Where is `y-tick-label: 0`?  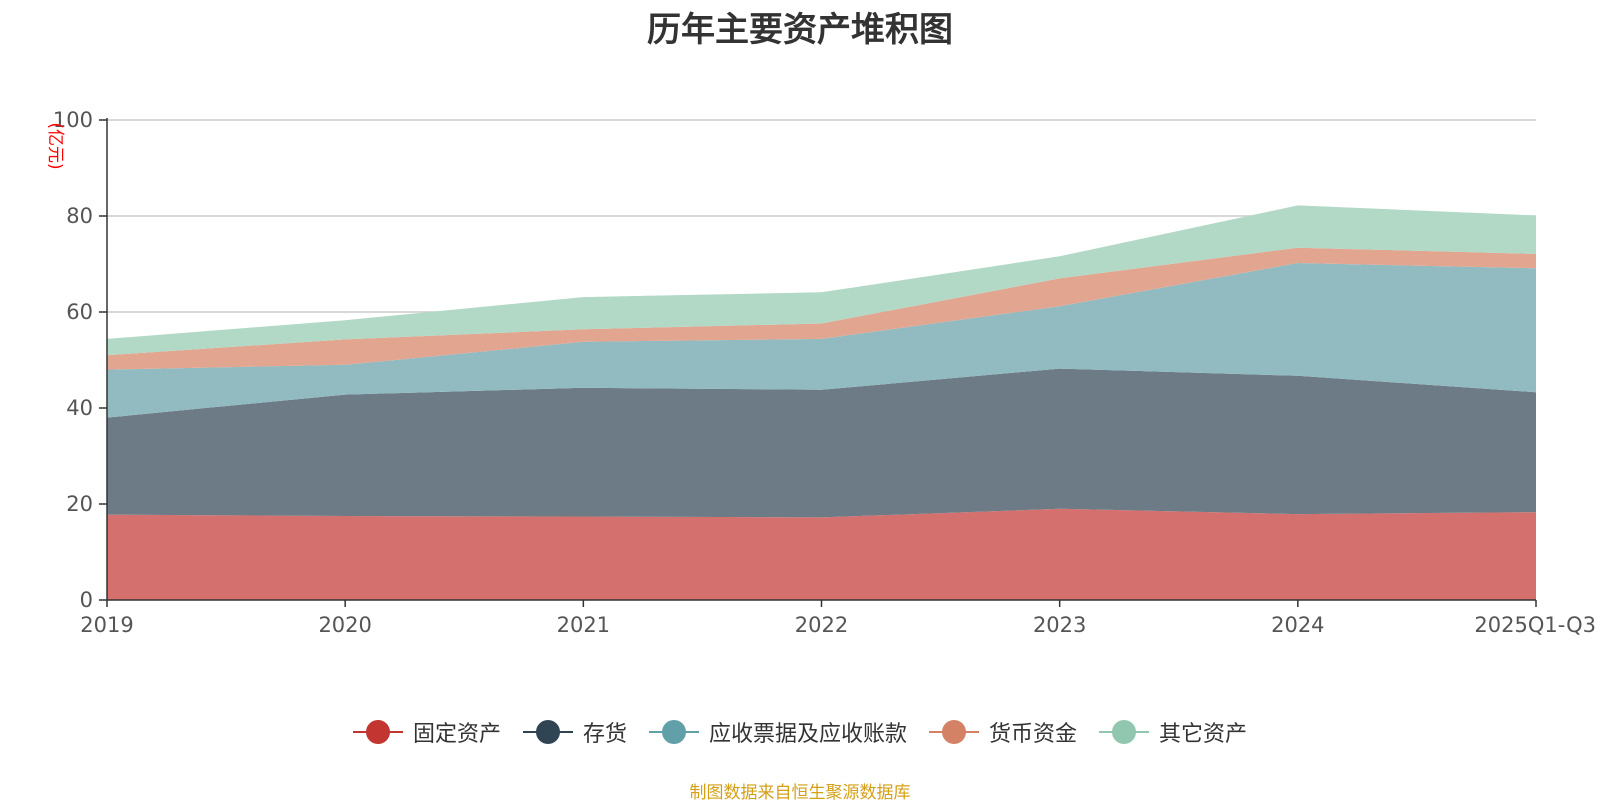
y-tick-label: 0 is located at coordinates (86, 600).